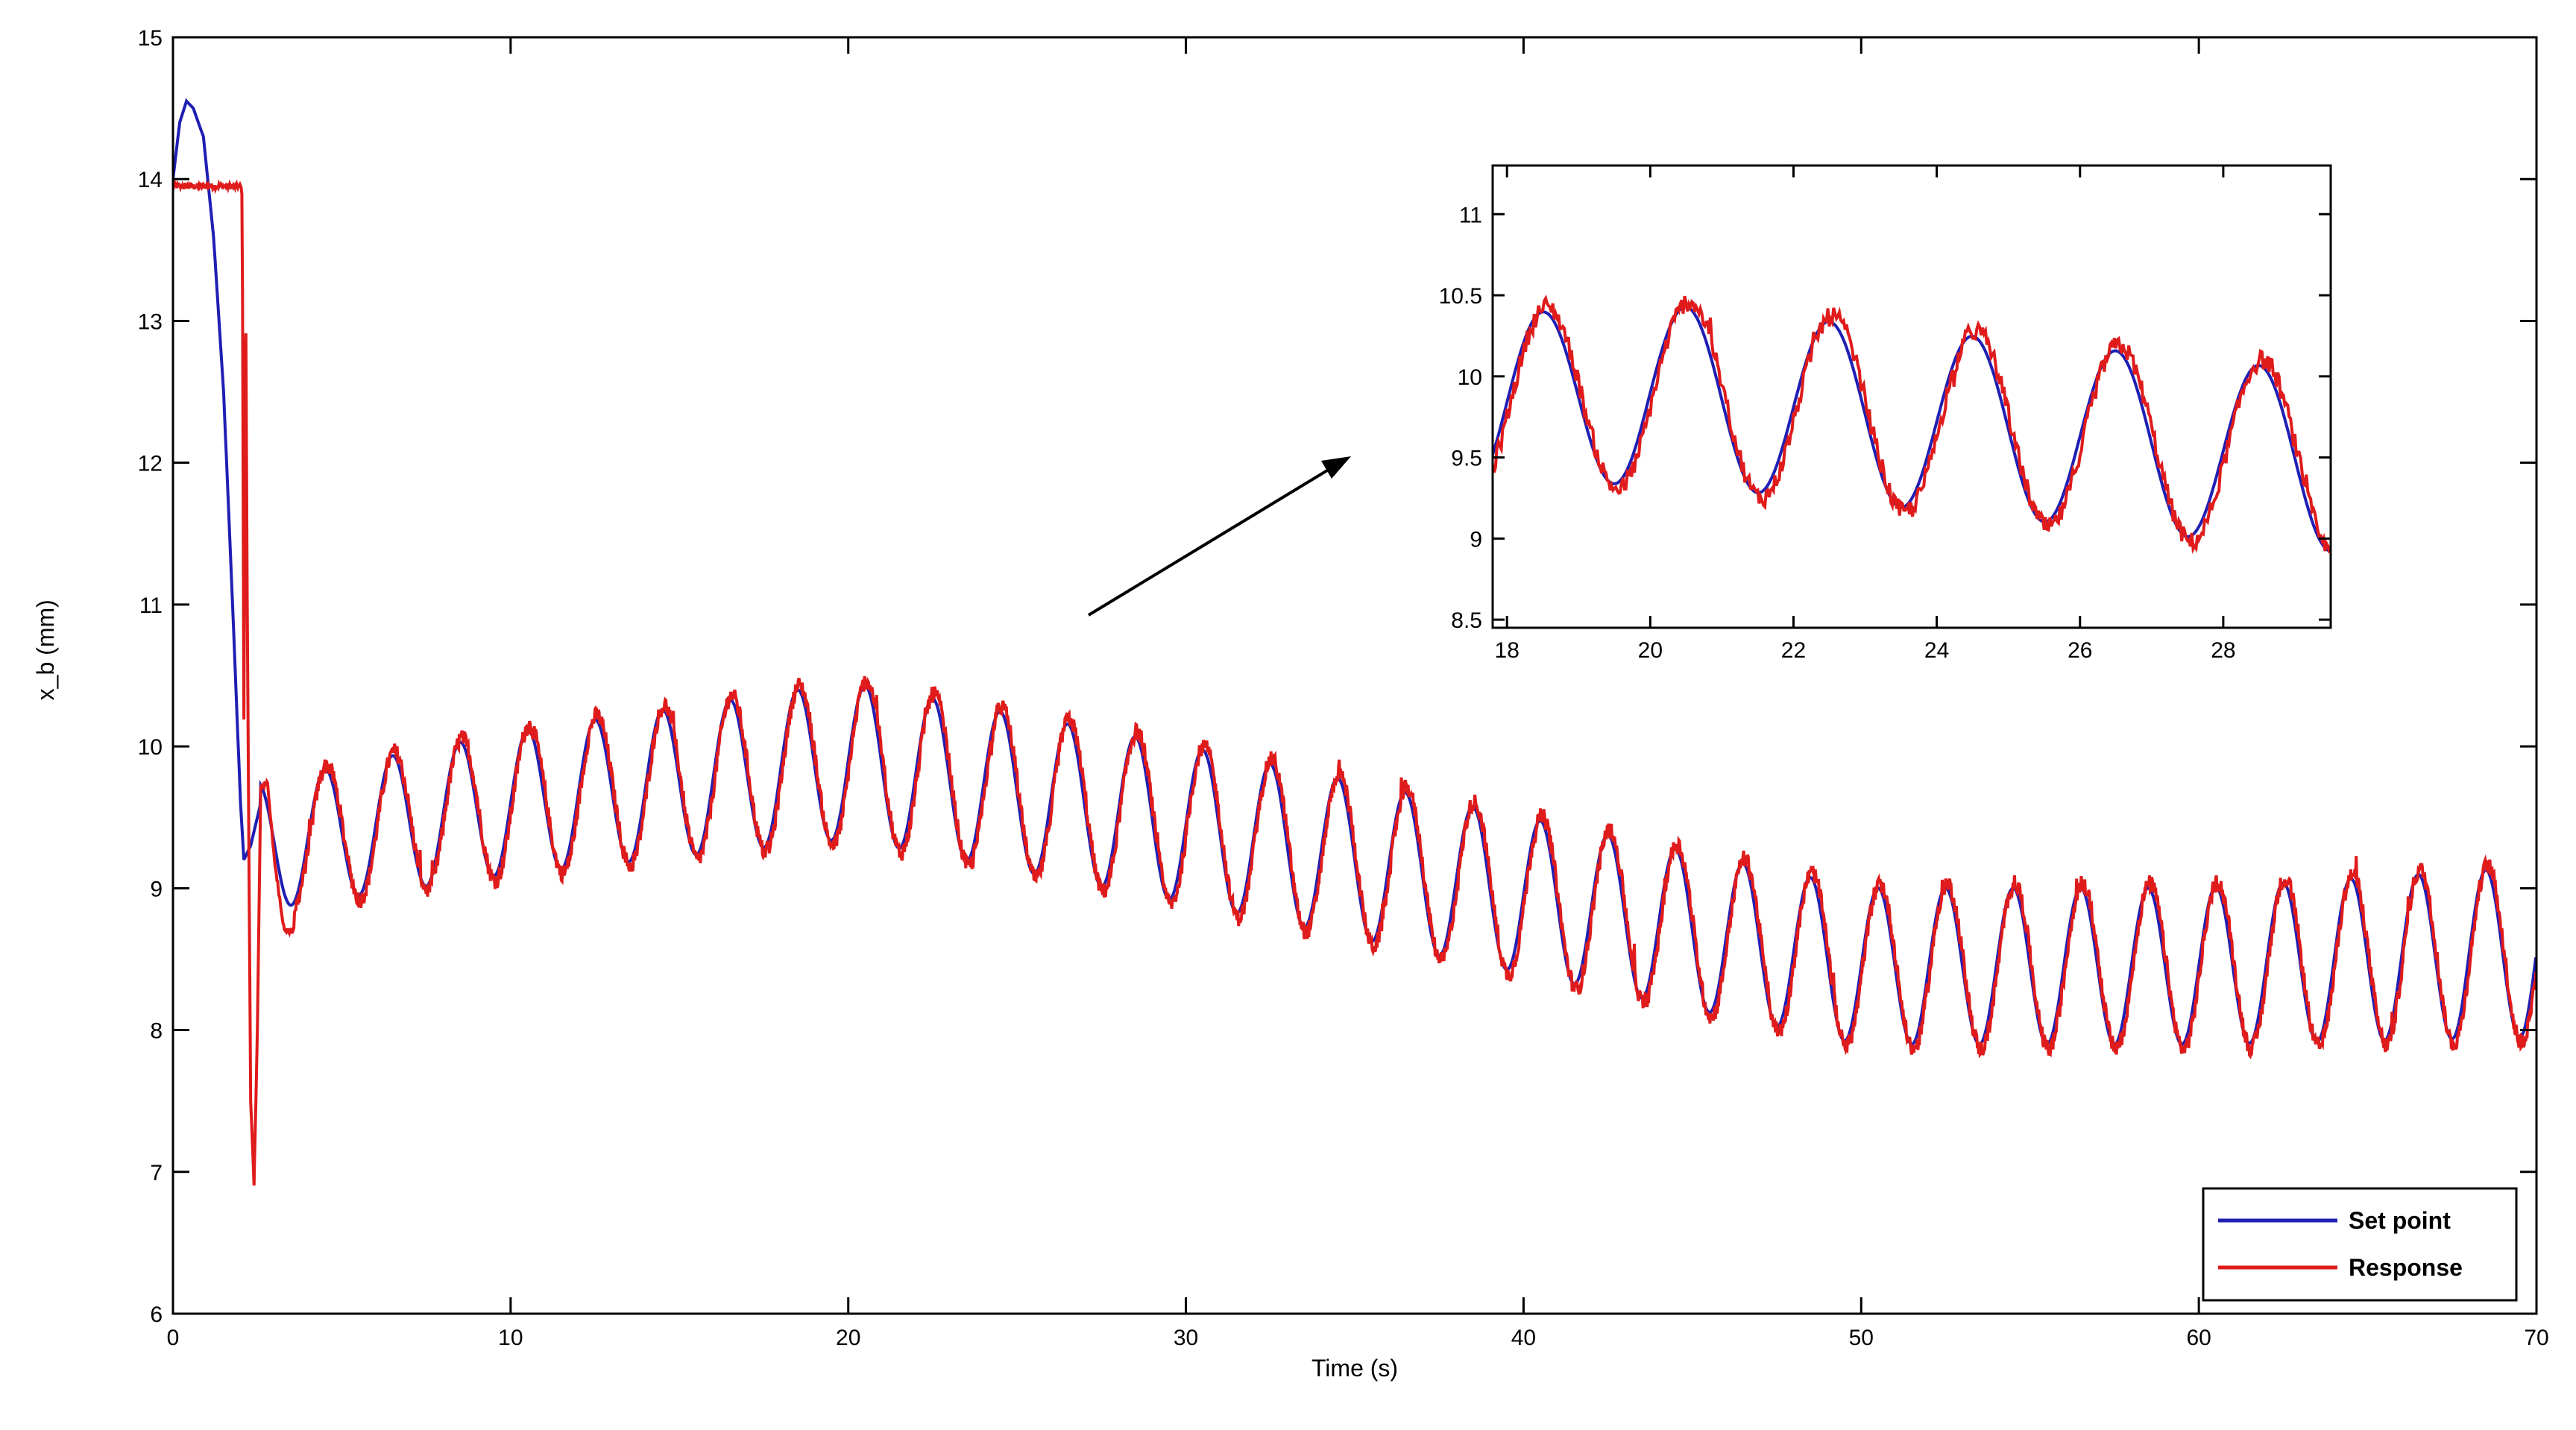 This screenshot has height=1430, width=2576. Describe the element at coordinates (150, 464) in the screenshot. I see `main-ytick-label: 12` at that location.